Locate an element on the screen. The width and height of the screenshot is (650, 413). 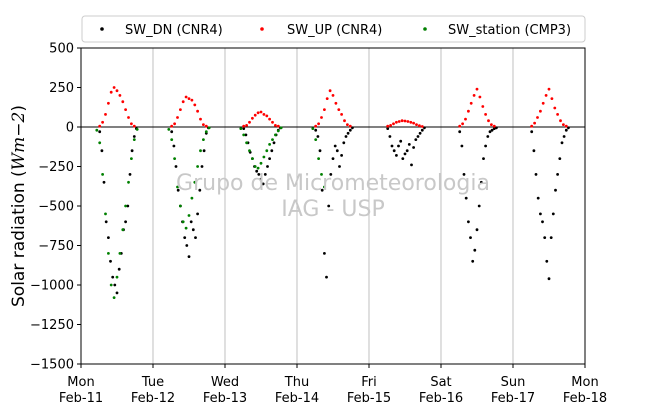
x-tick-date: Feb-13 is located at coordinates (225, 398).